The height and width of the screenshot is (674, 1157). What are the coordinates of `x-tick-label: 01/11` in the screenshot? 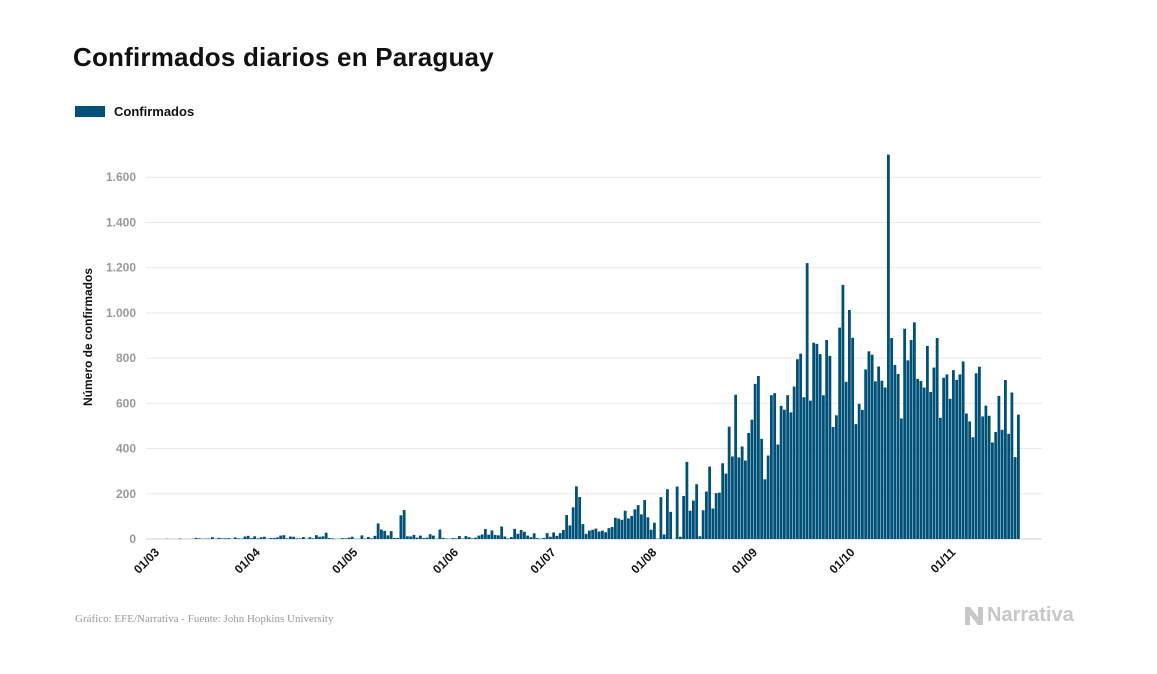 It's located at (943, 560).